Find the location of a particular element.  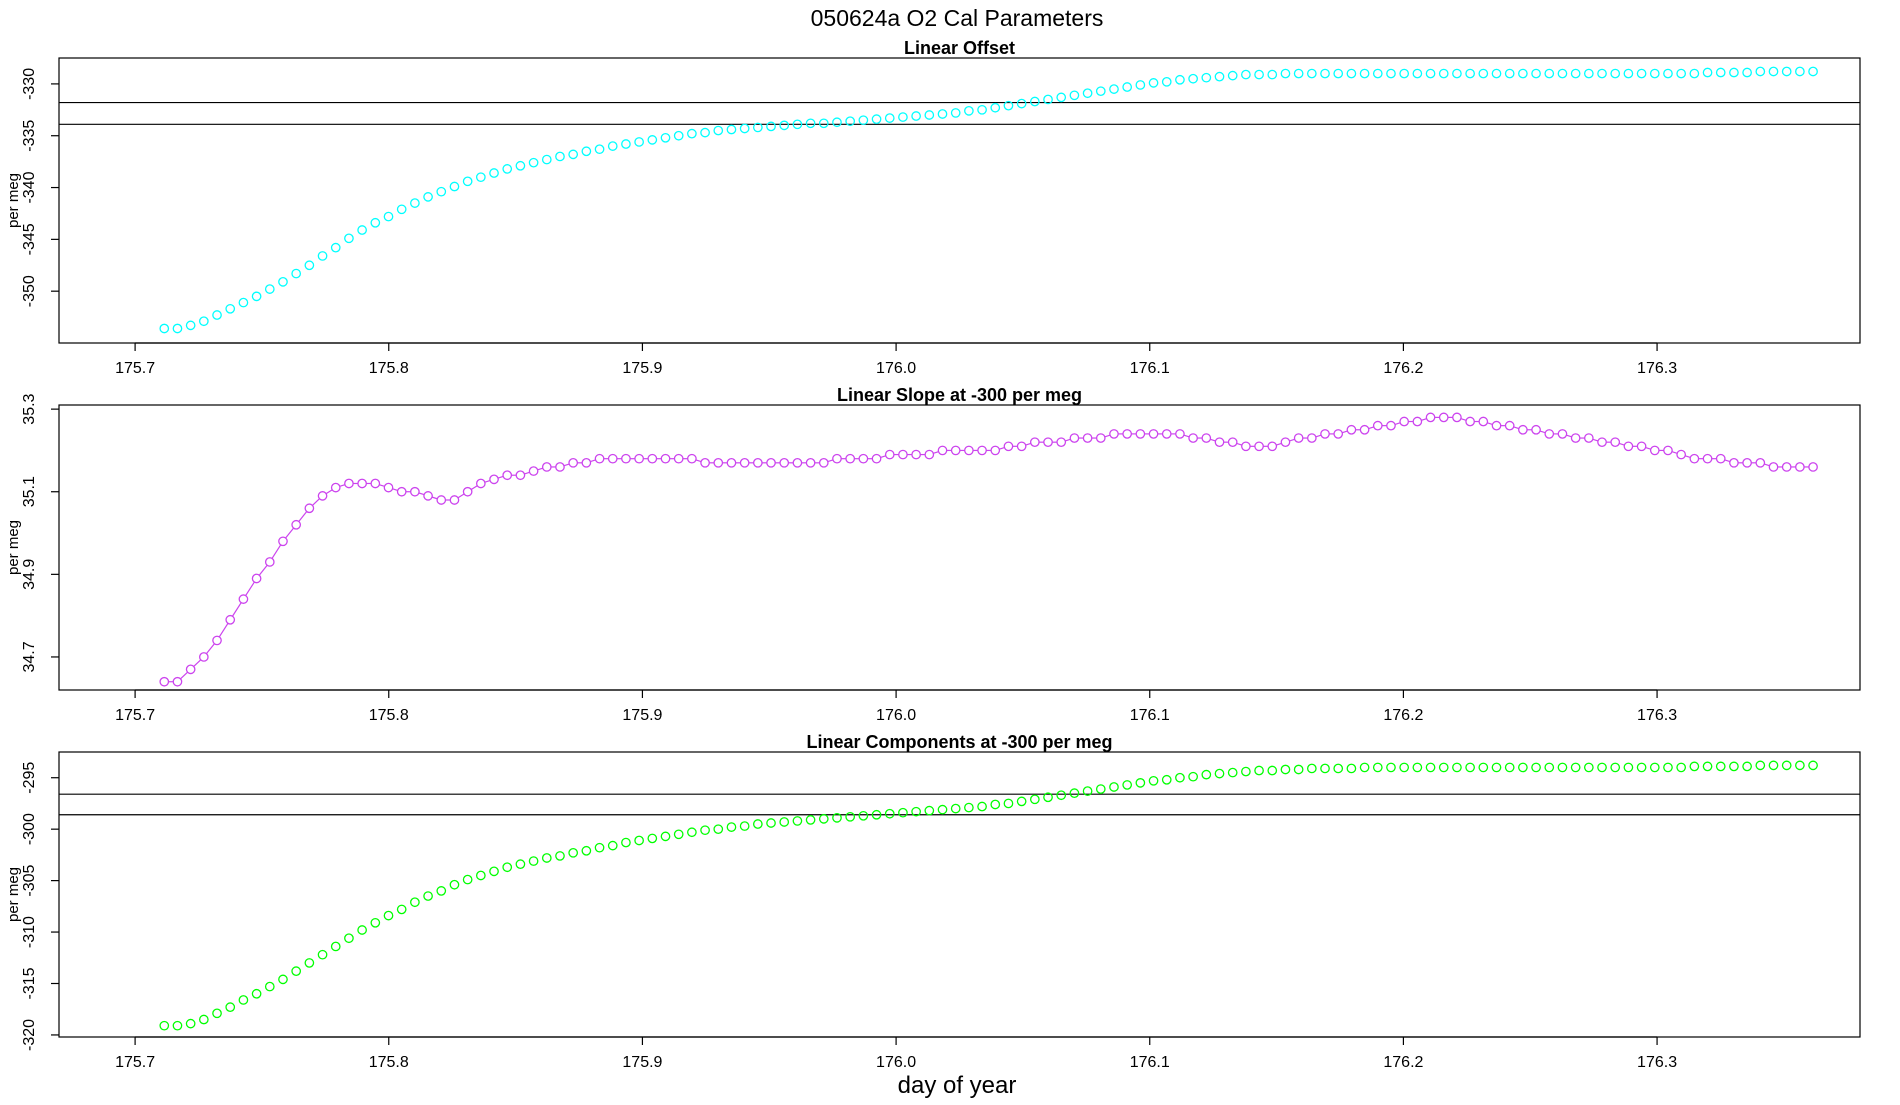

y-tick-label: 35.1 is located at coordinates (29, 491).